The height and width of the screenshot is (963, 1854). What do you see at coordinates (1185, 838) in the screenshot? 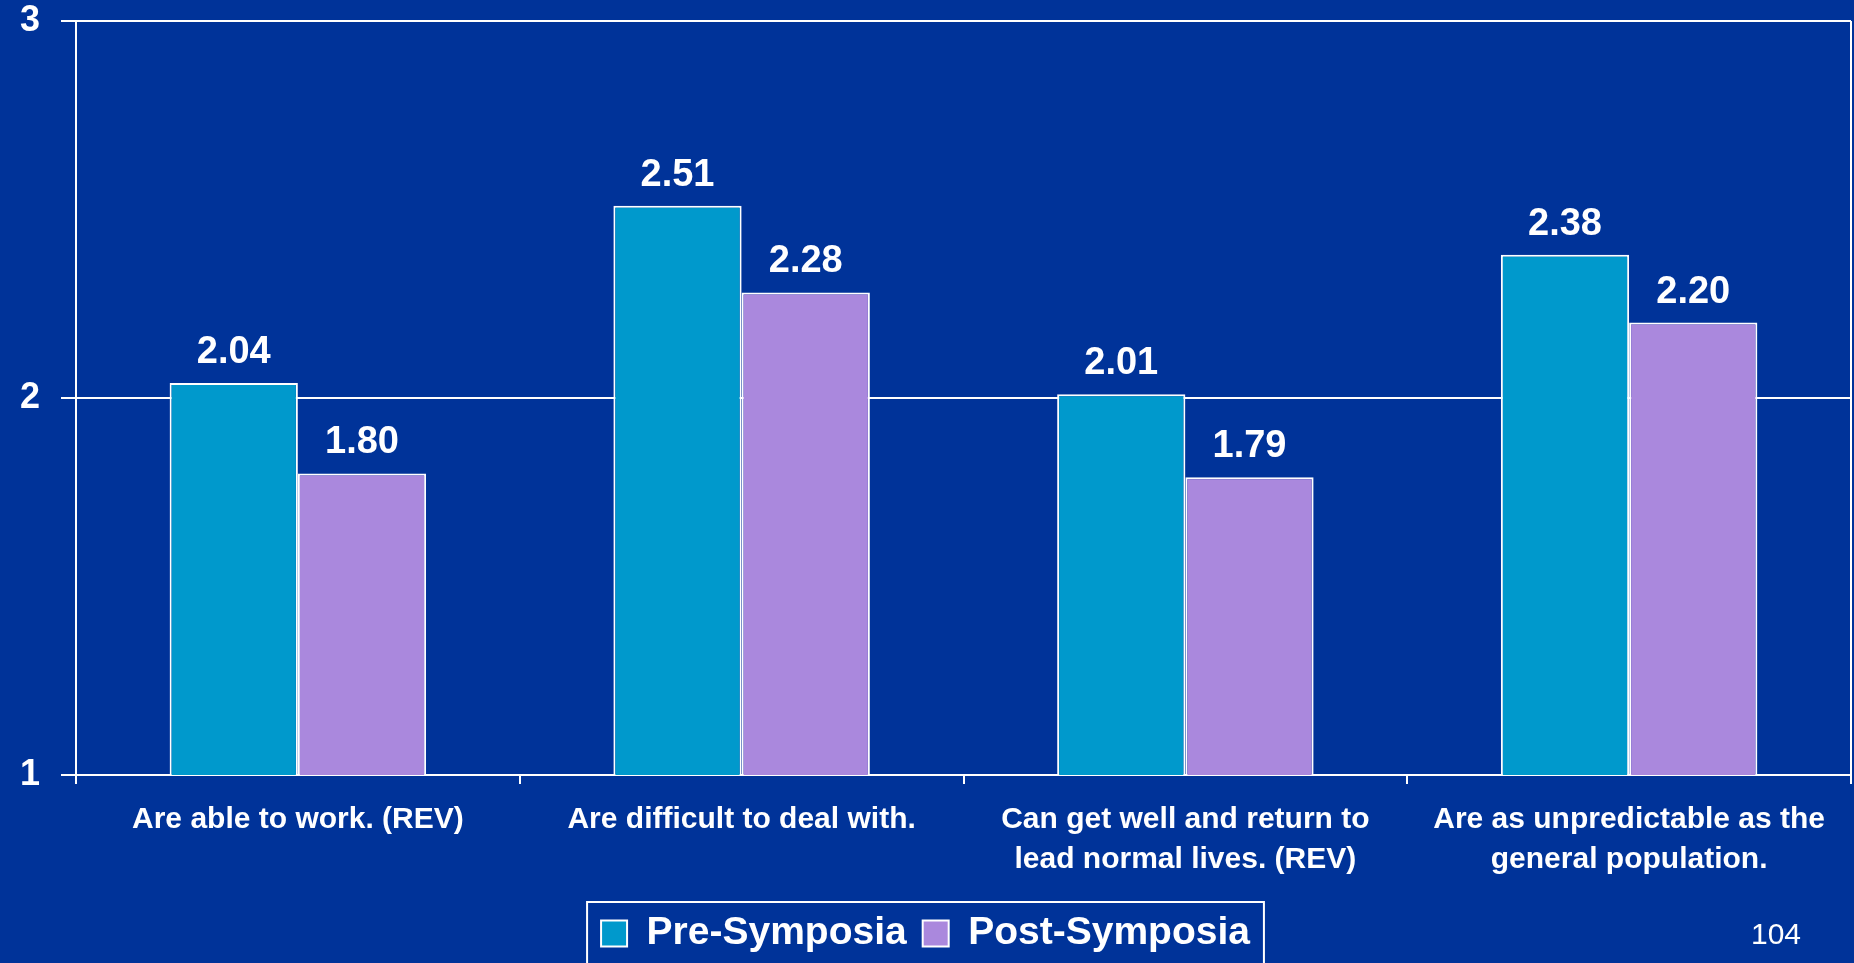
I see `x-tick-label: Can get well and return to lead normal lives. (REV)` at bounding box center [1185, 838].